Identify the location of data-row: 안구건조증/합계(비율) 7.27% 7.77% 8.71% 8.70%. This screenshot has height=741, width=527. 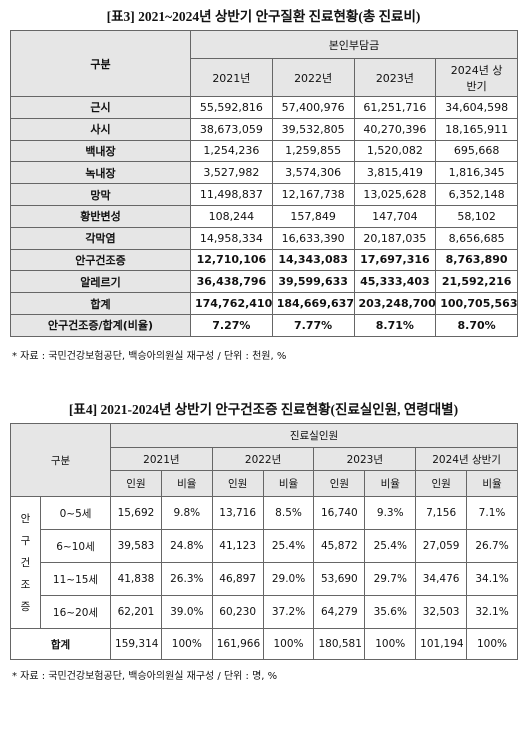
(264, 325).